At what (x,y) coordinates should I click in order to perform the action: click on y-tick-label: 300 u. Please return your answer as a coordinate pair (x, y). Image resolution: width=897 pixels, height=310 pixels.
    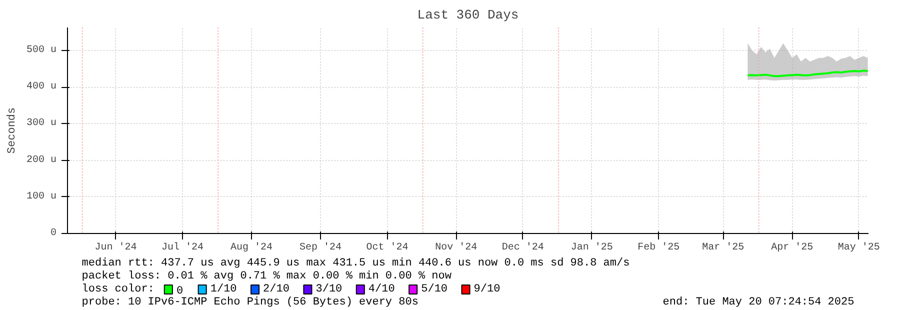
    Looking at the image, I should click on (41, 124).